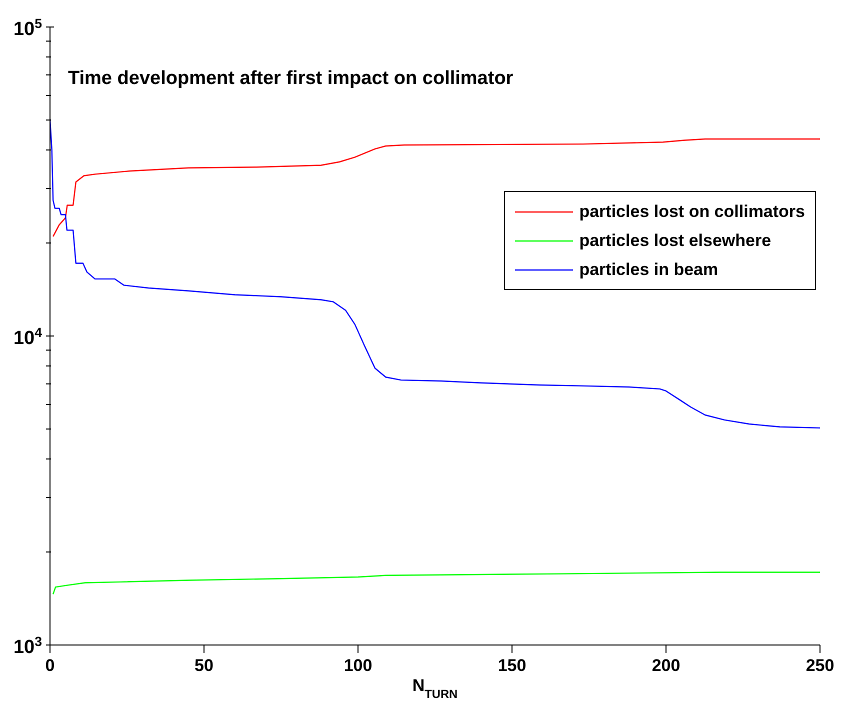  What do you see at coordinates (50, 666) in the screenshot?
I see `x-tick-label: 0` at bounding box center [50, 666].